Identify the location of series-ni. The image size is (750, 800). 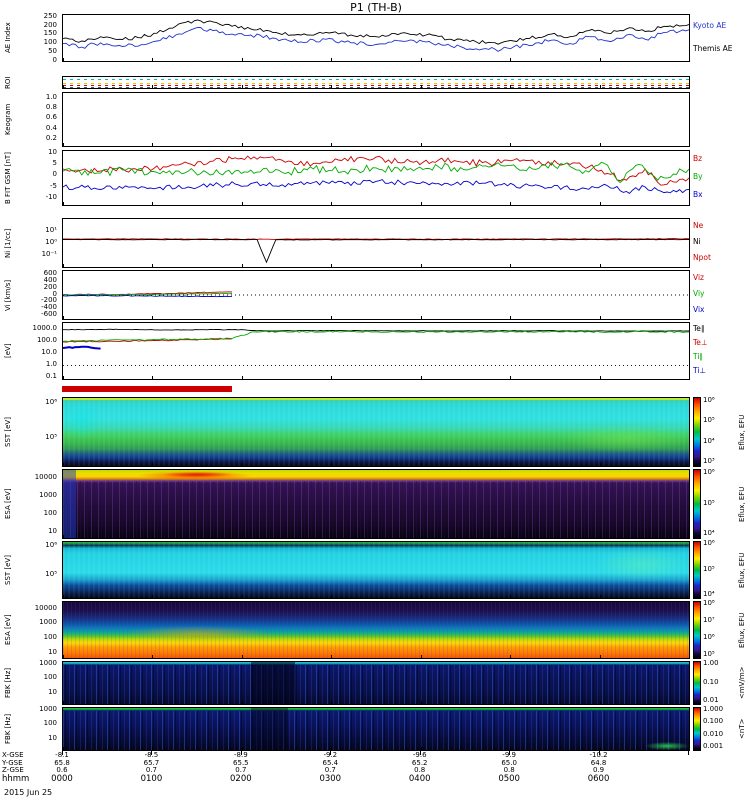
(376, 251).